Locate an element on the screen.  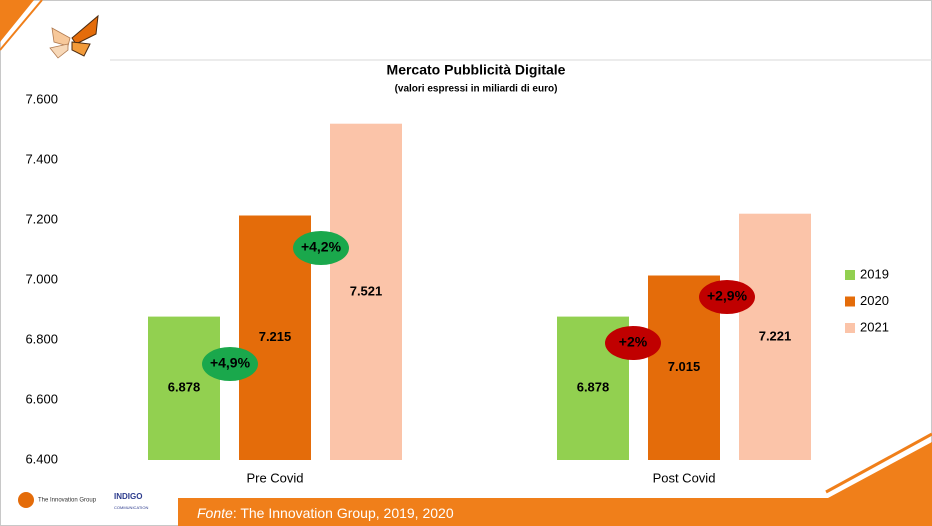
source-label: Fonte is located at coordinates (215, 513).